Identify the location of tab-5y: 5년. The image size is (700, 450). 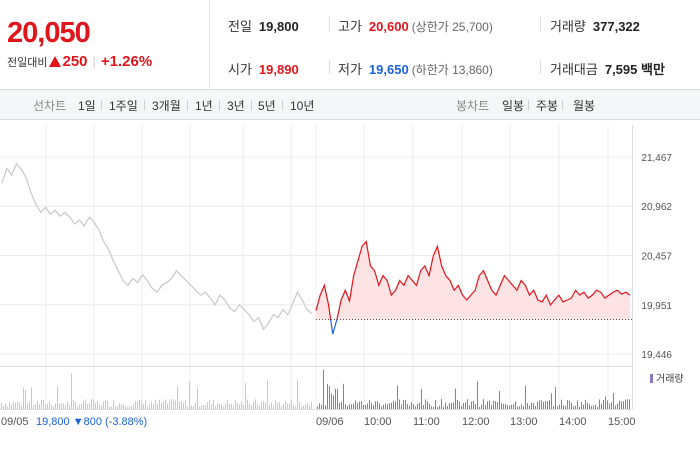
(267, 106).